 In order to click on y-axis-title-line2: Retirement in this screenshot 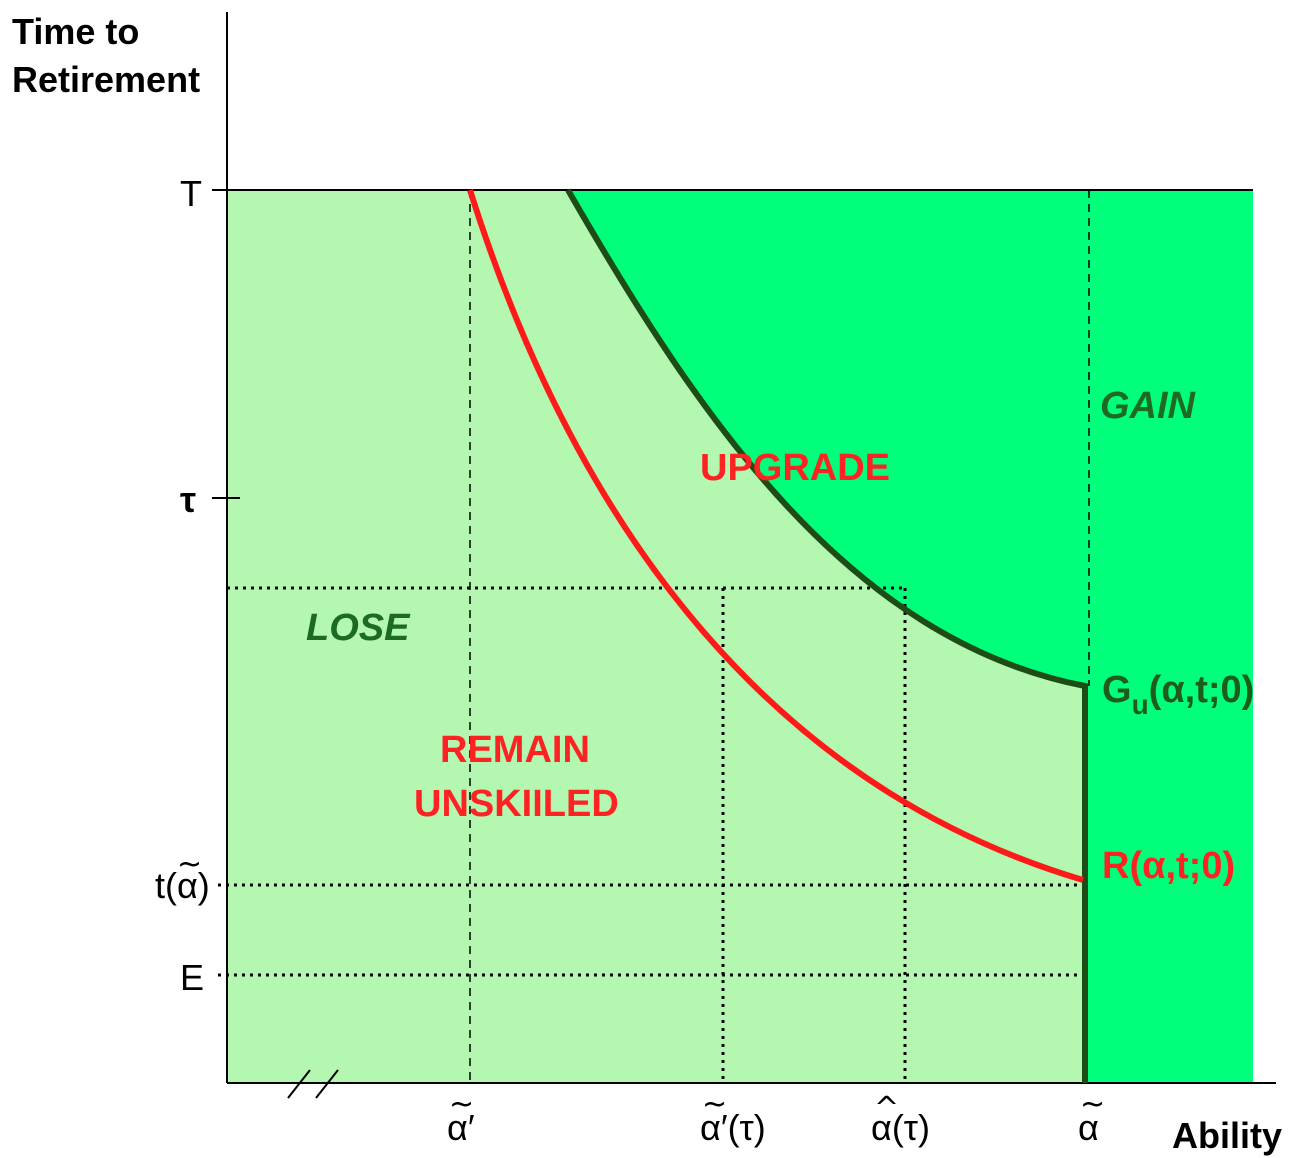, I will do `click(106, 79)`.